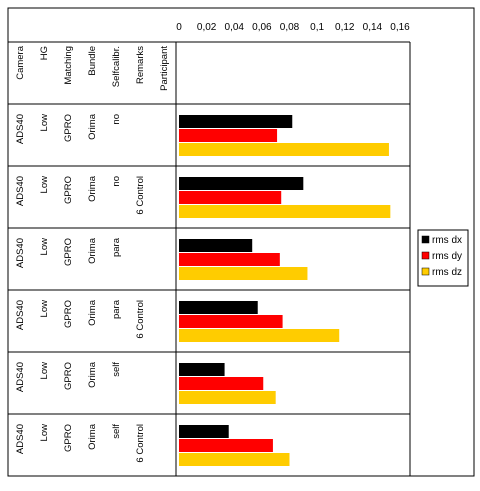 This screenshot has height=491, width=480. What do you see at coordinates (20, 377) in the screenshot?
I see `row-5-cell-1: ADS40` at bounding box center [20, 377].